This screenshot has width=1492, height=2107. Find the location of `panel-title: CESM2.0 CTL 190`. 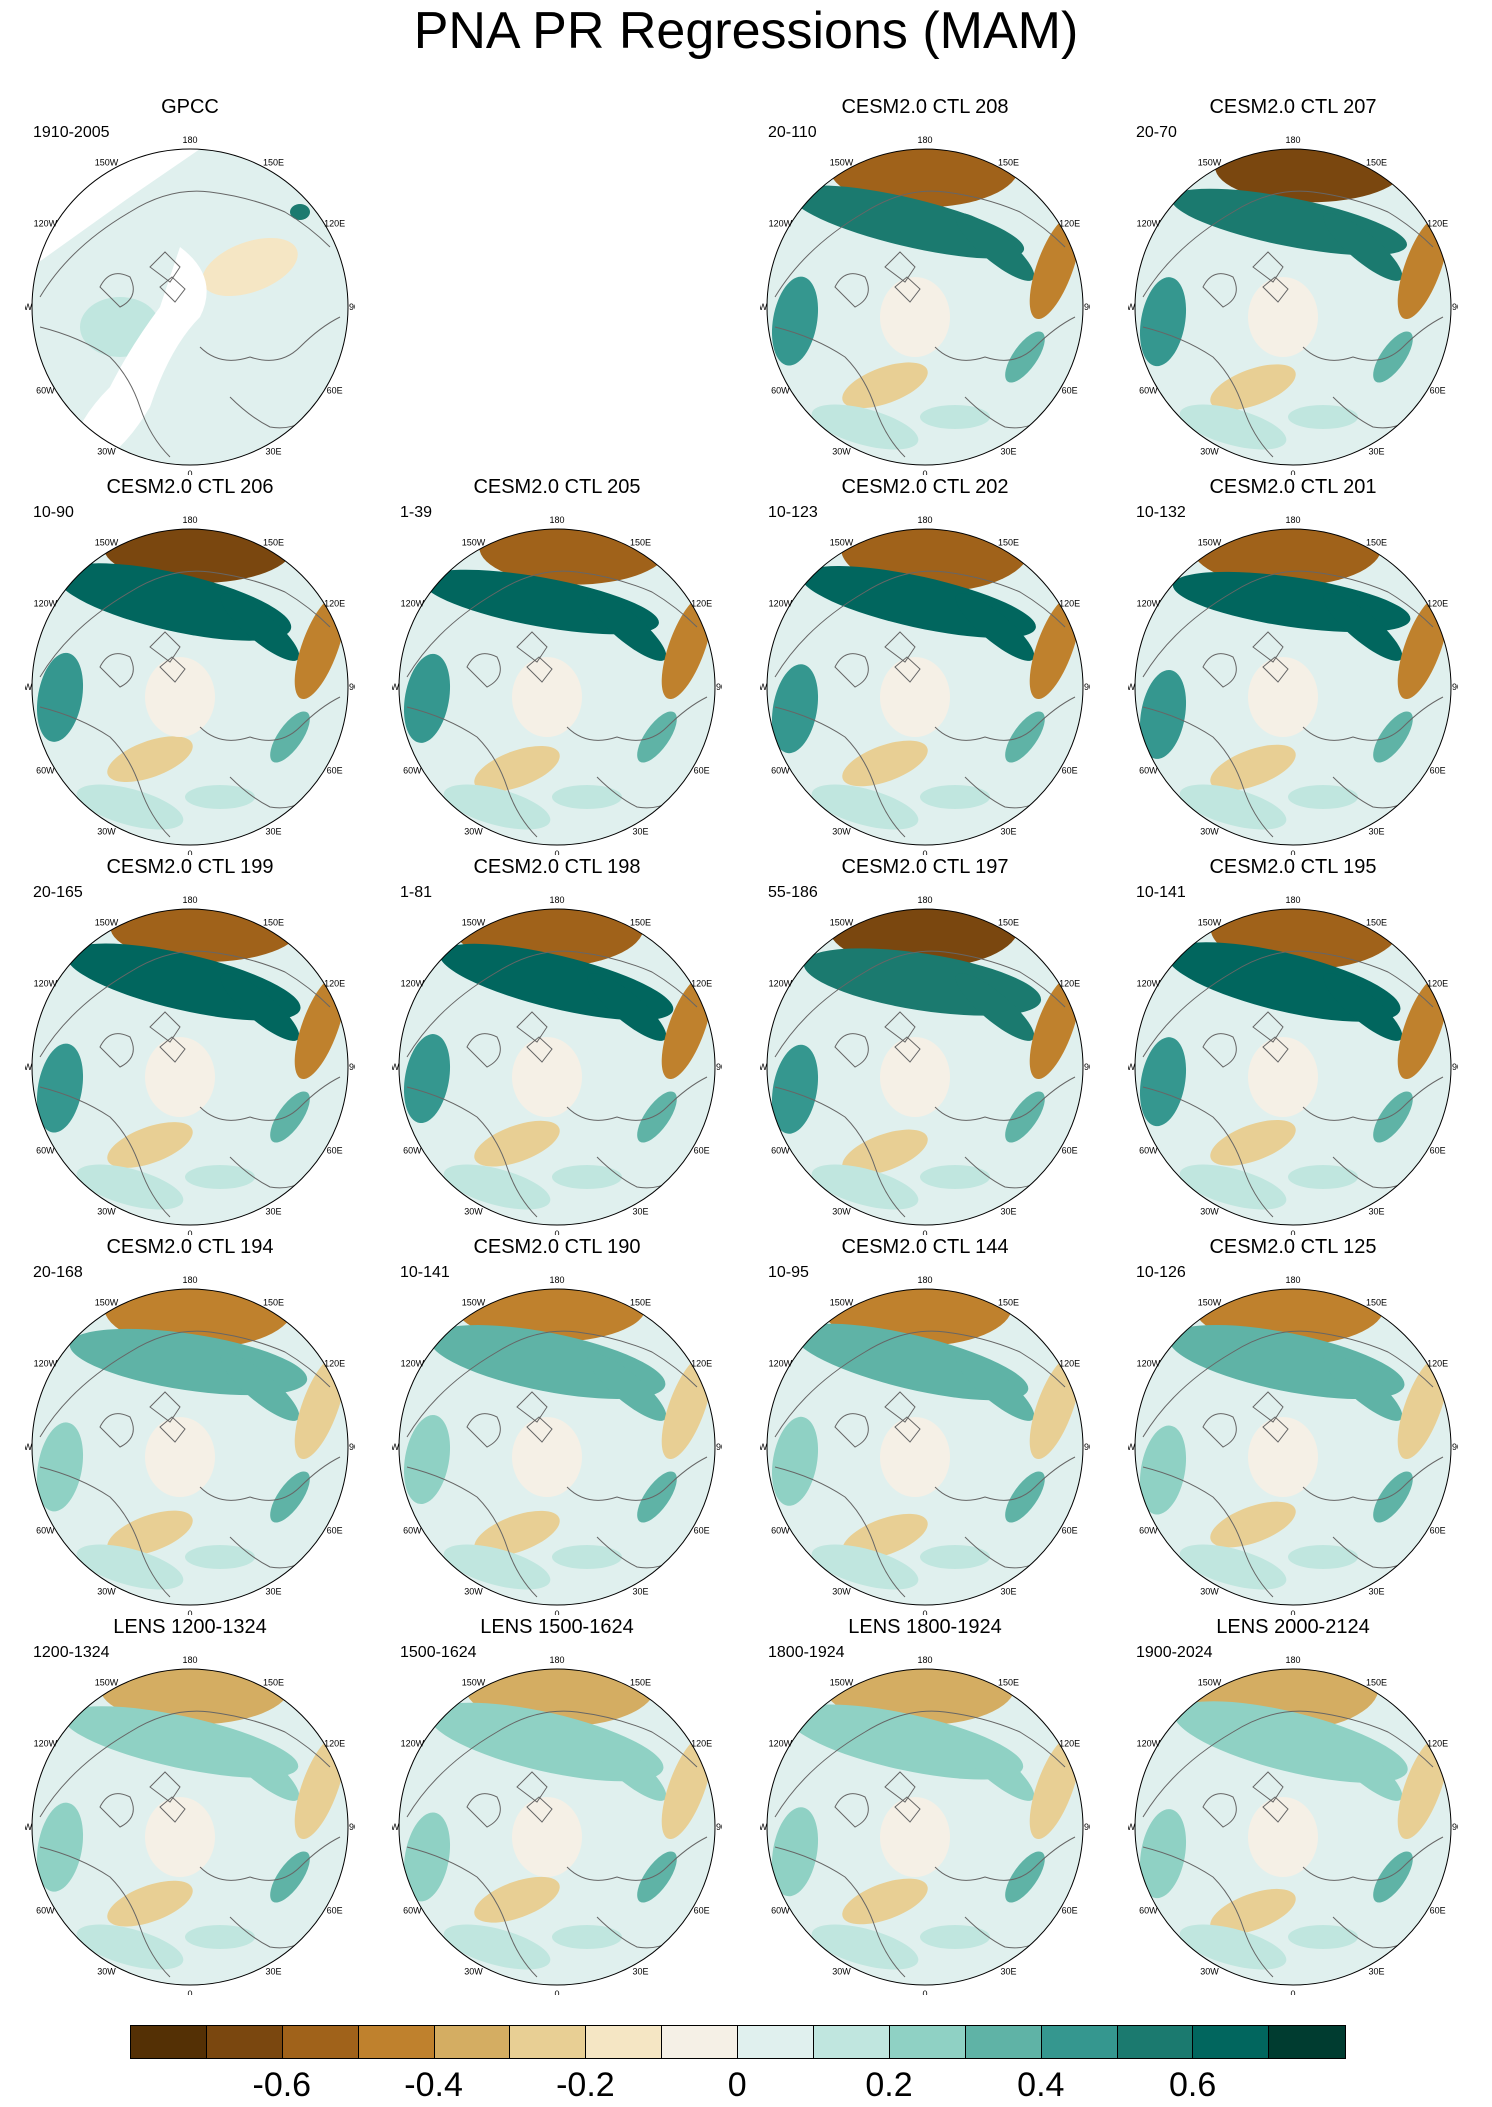

panel-title: CESM2.0 CTL 190 is located at coordinates (557, 1247).